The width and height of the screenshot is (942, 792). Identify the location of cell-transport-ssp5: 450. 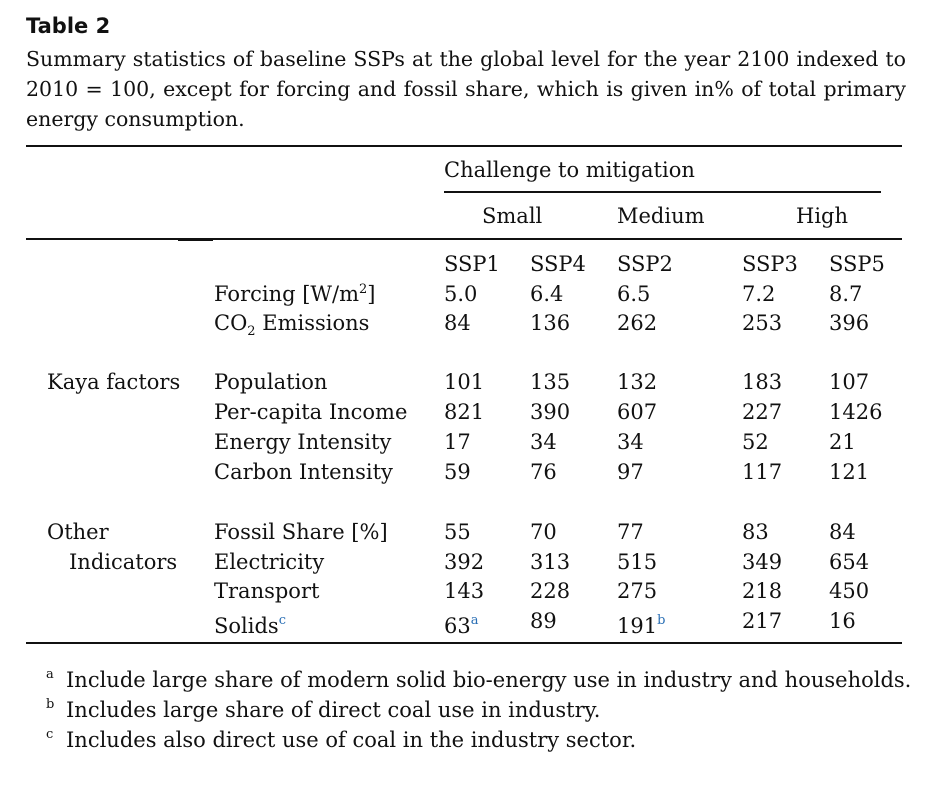
(849, 591).